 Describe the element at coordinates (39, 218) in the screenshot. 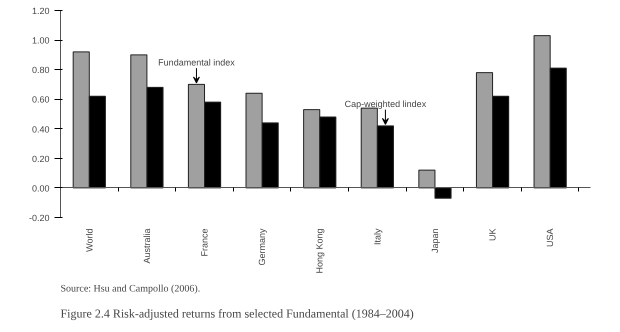

I see `y-tick-label: -0.20` at that location.